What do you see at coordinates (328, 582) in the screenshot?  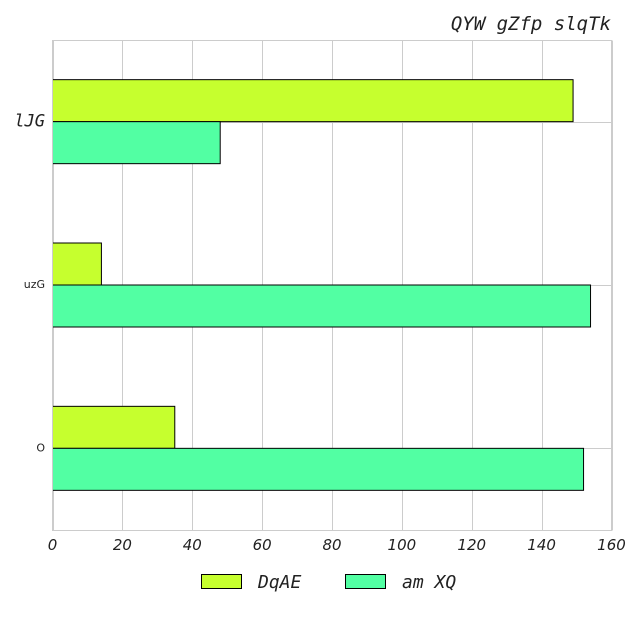 I see `legend: DqAE am XQ` at bounding box center [328, 582].